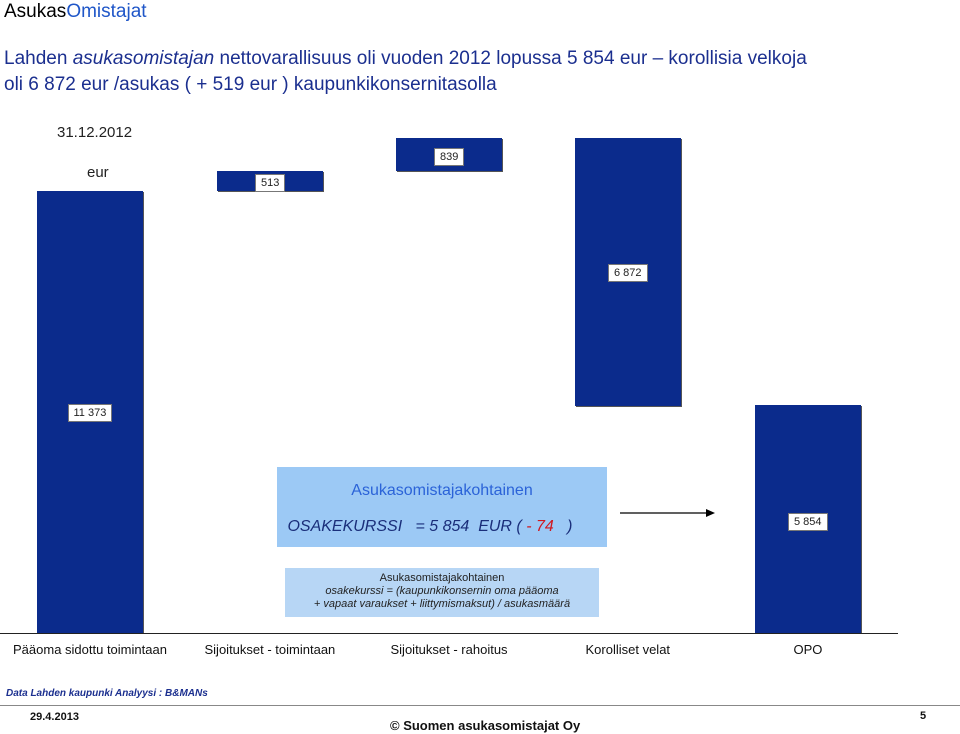  Describe the element at coordinates (35, 11) in the screenshot. I see `brand-part1: Asukas` at that location.